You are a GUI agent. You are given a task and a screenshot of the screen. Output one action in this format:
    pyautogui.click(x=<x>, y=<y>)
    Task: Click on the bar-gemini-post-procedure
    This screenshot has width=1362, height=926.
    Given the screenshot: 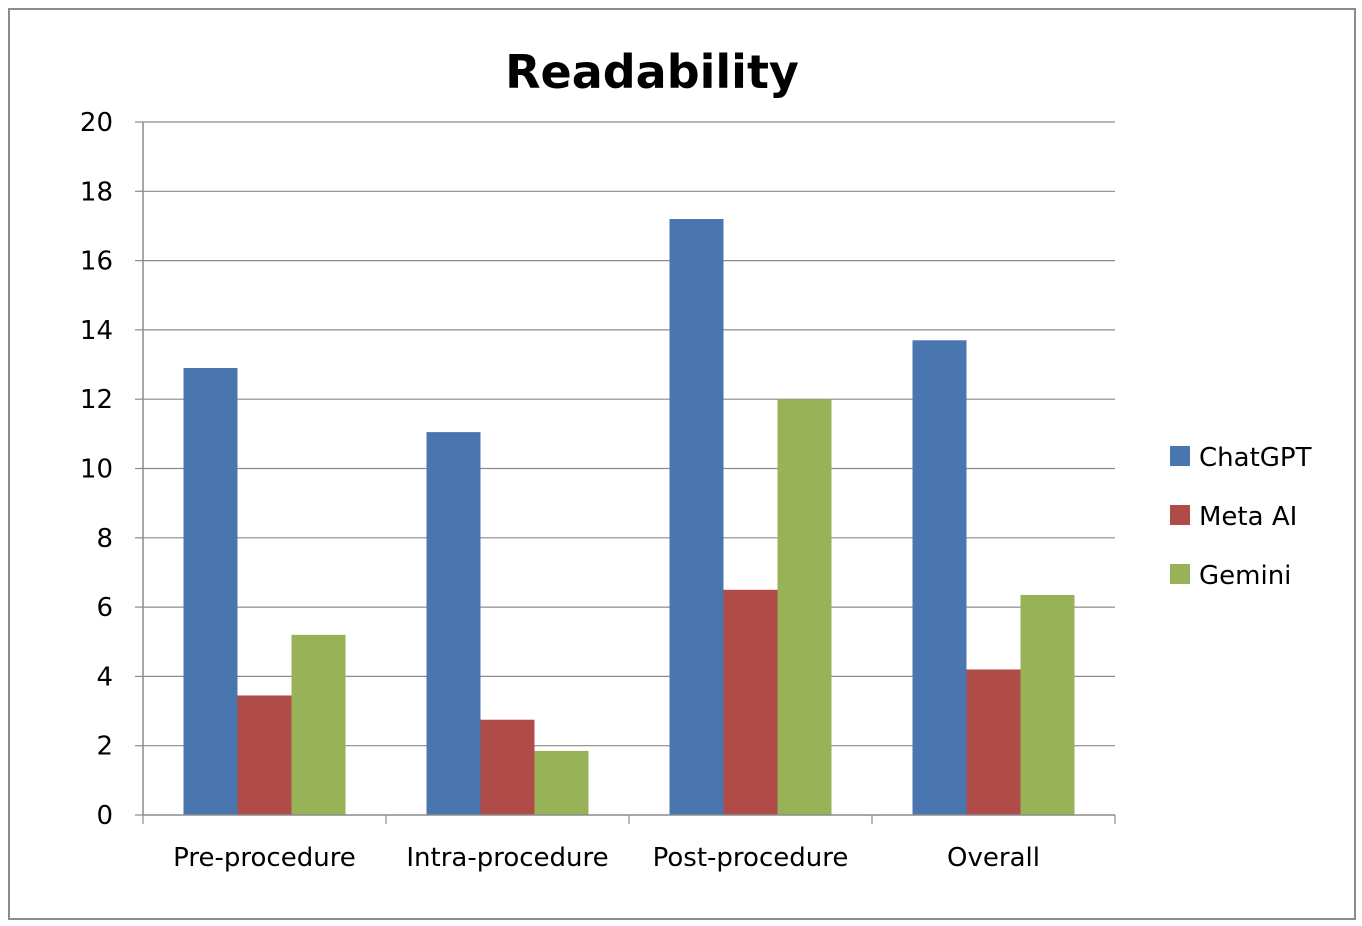 What is the action you would take?
    pyautogui.click(x=804, y=607)
    